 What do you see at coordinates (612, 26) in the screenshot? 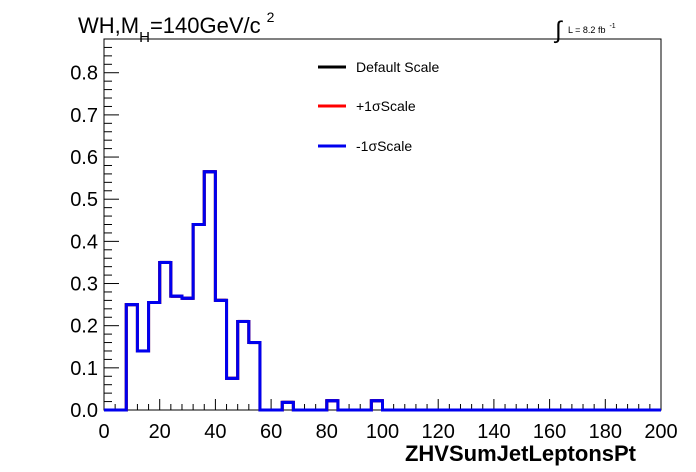
I see `lumi-superscript: -1` at bounding box center [612, 26].